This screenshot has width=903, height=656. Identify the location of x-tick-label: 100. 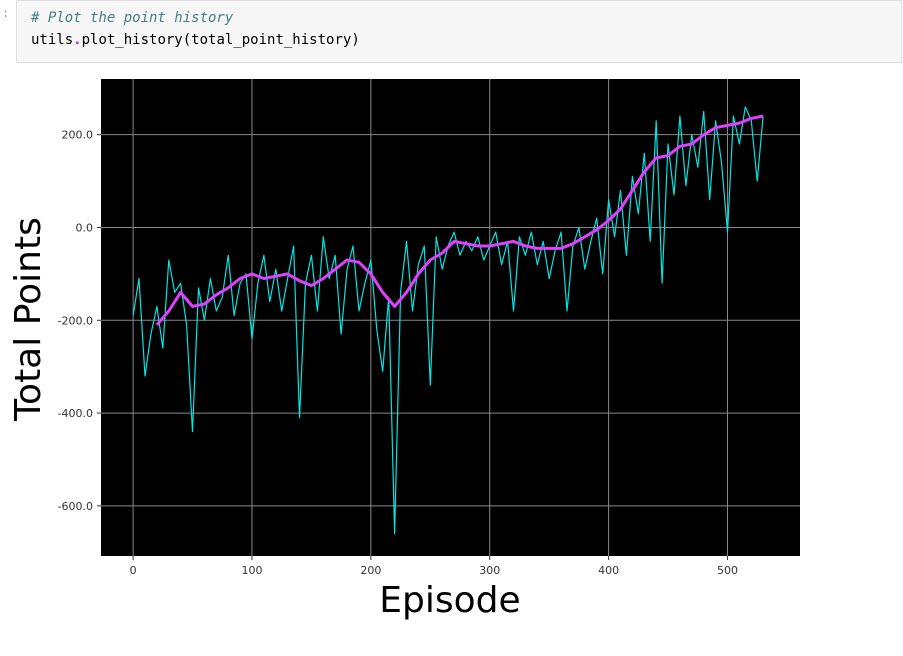
(251, 570).